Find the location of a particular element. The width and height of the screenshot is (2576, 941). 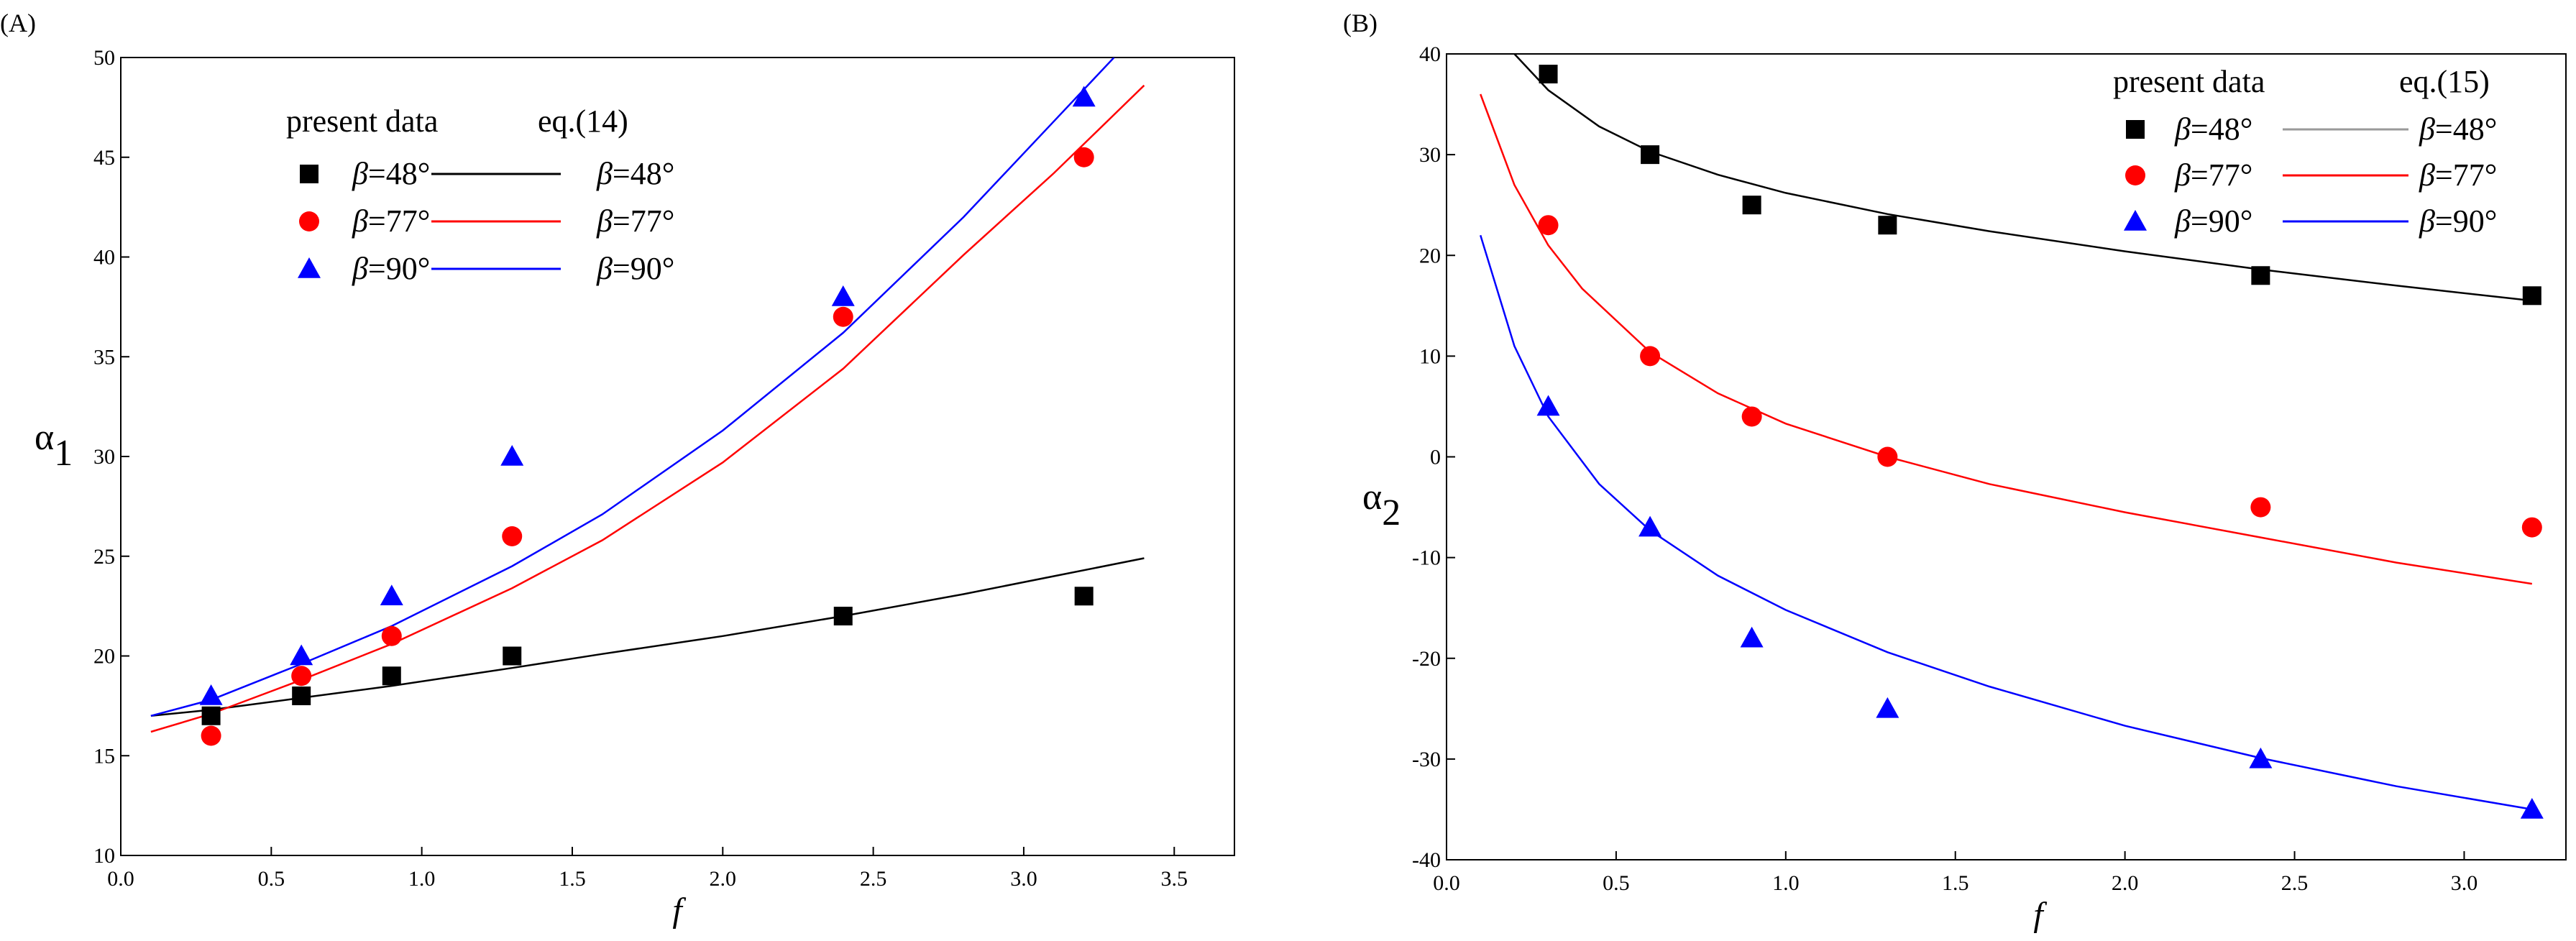

chart-b-legend-col1-title: present data is located at coordinates (2189, 82).